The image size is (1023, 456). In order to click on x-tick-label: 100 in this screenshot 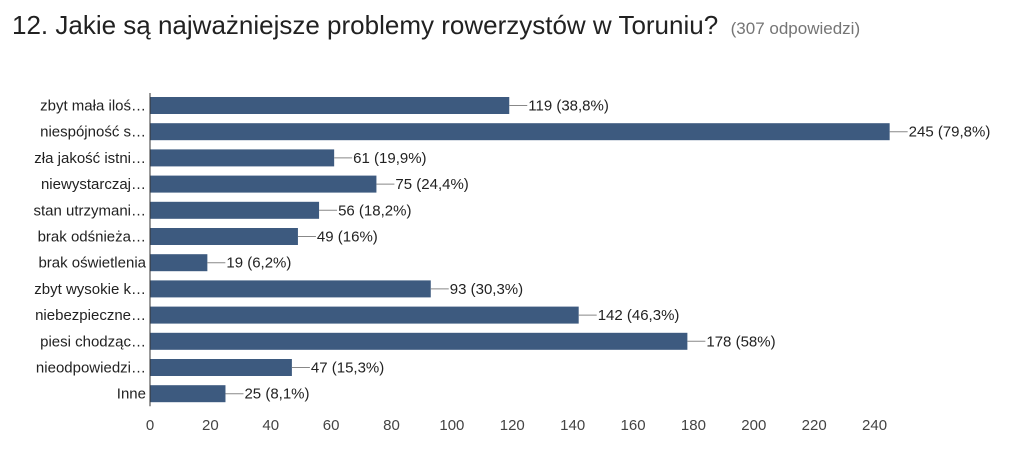, I will do `click(451, 425)`.